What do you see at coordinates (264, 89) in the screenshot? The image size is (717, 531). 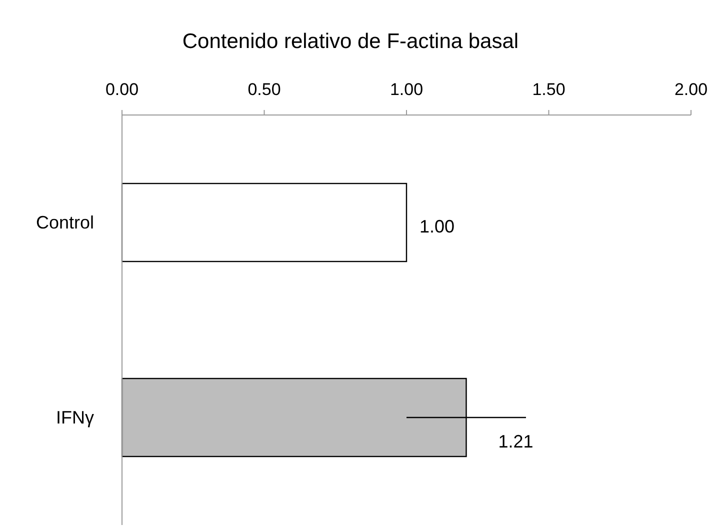 I see `x-tick-label: 0.50` at bounding box center [264, 89].